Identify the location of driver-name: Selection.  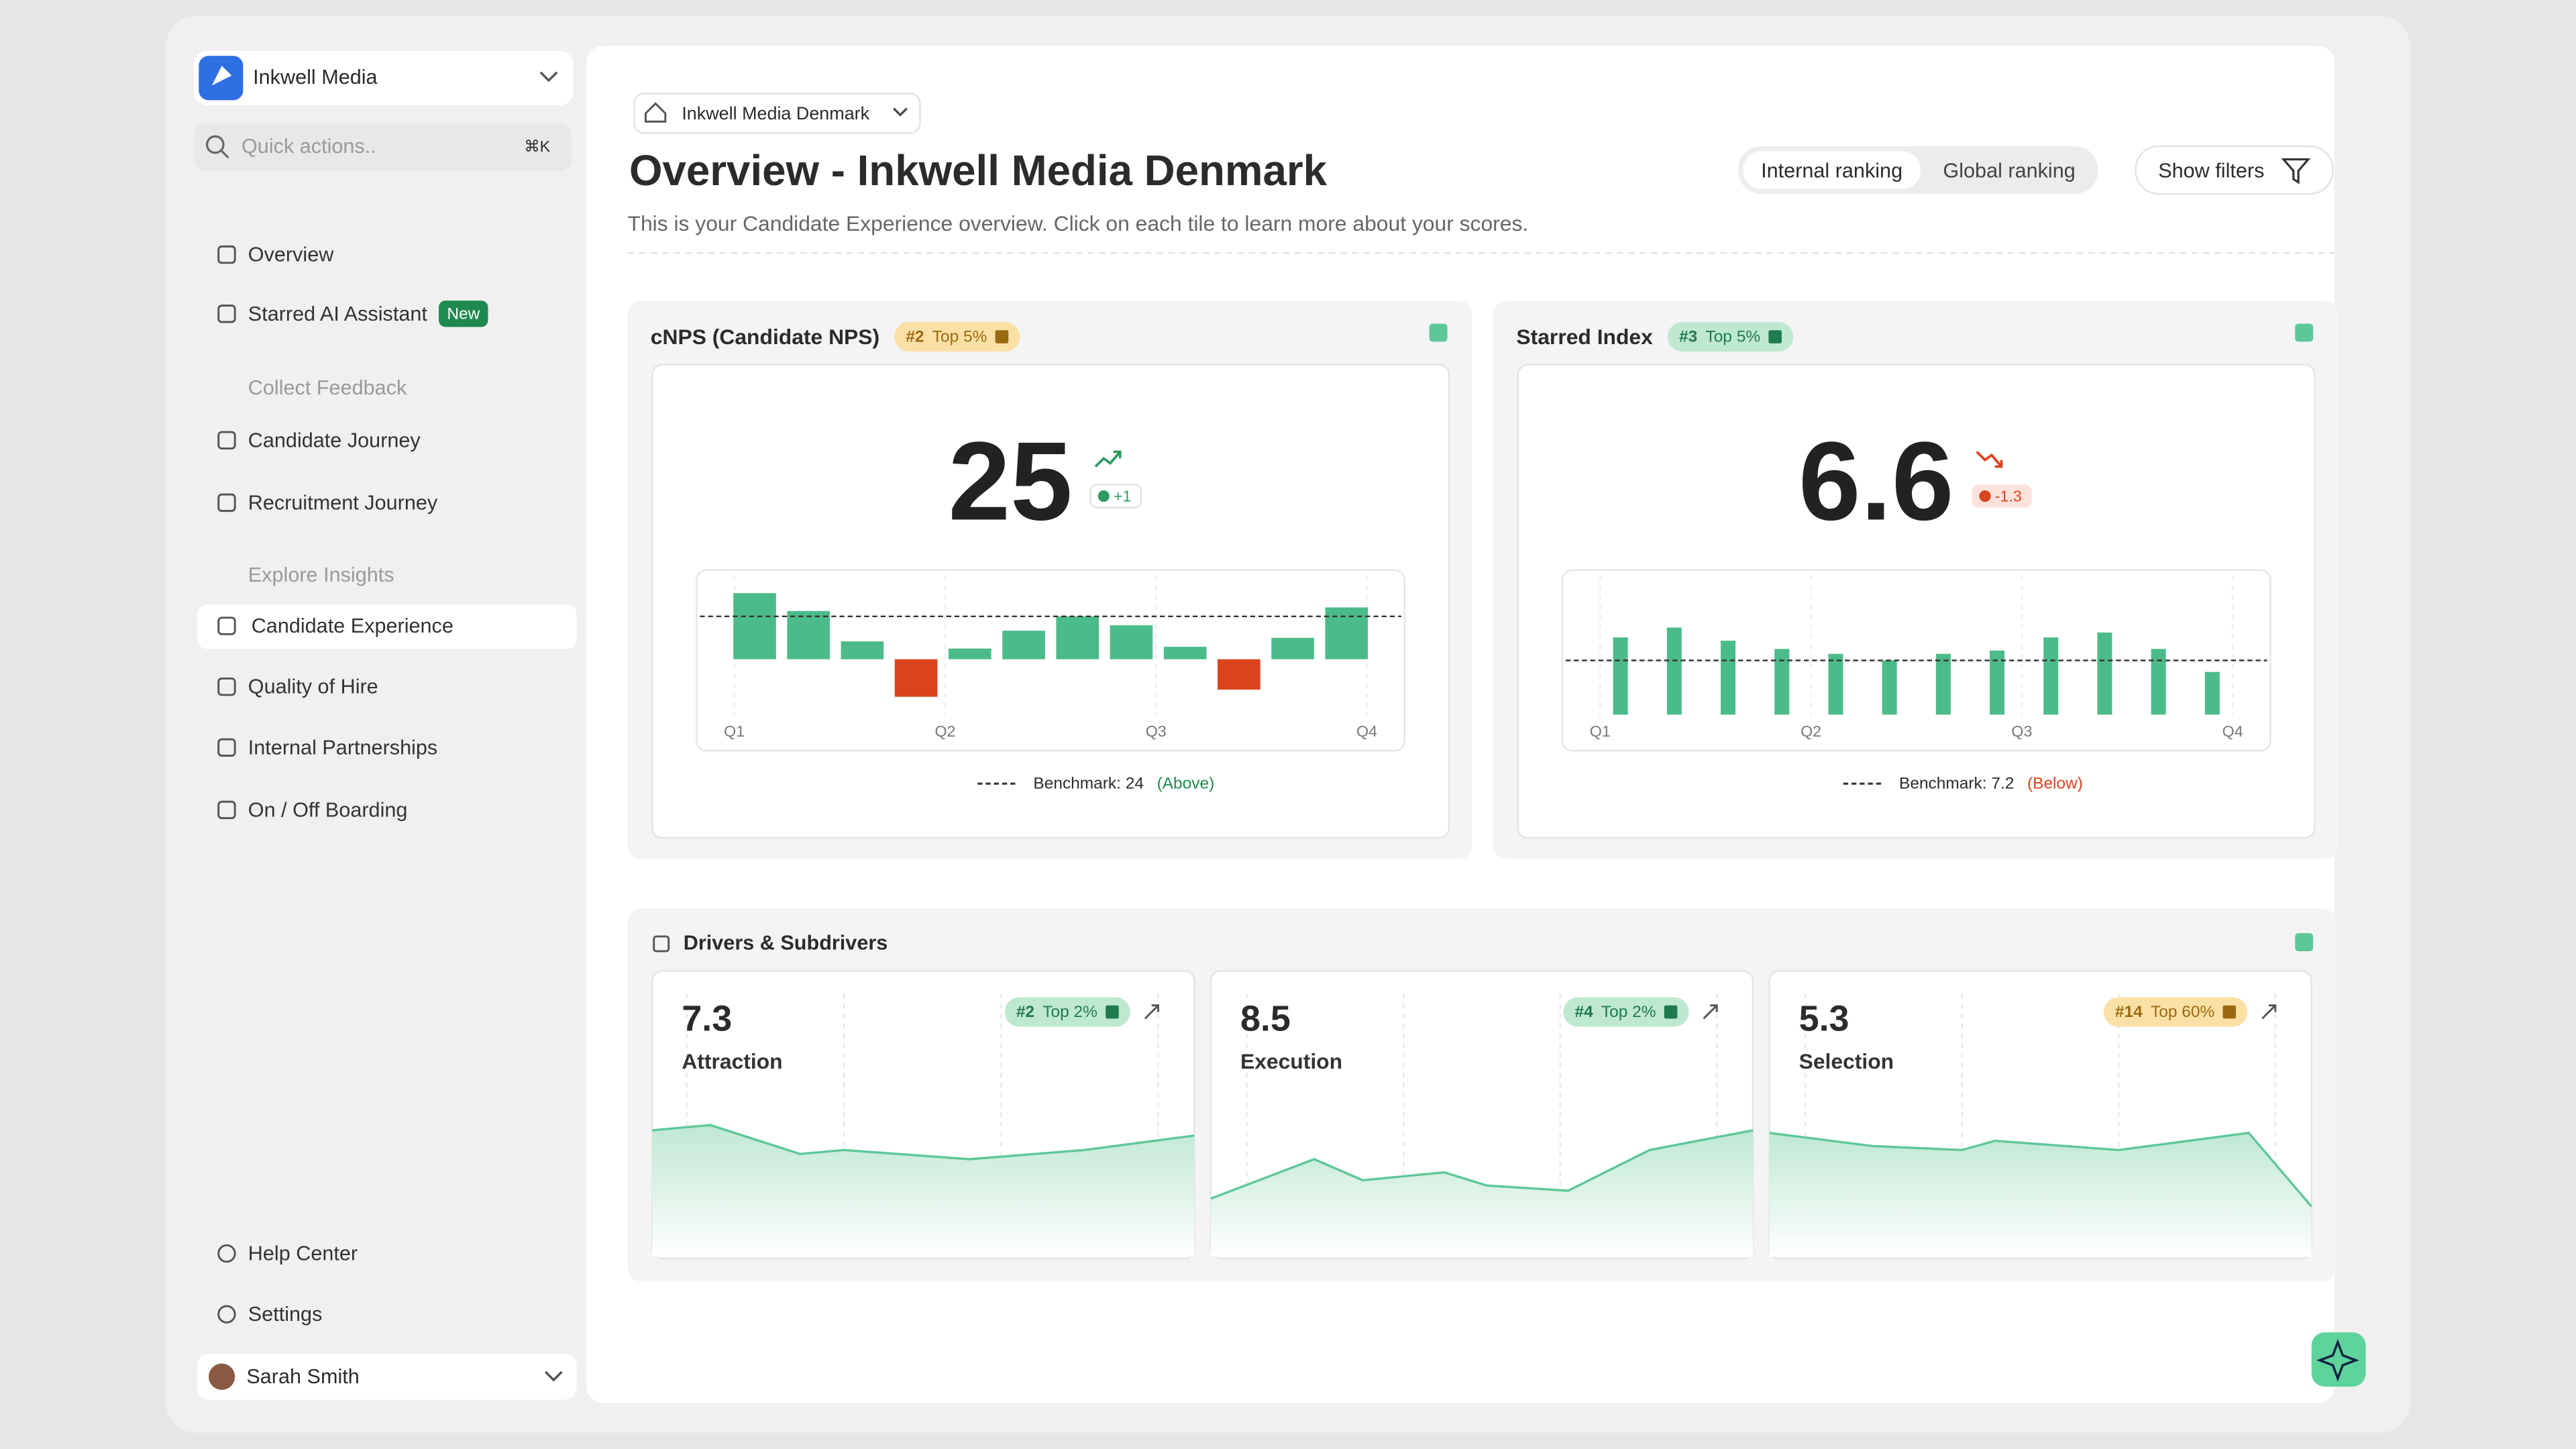
(1846, 1061).